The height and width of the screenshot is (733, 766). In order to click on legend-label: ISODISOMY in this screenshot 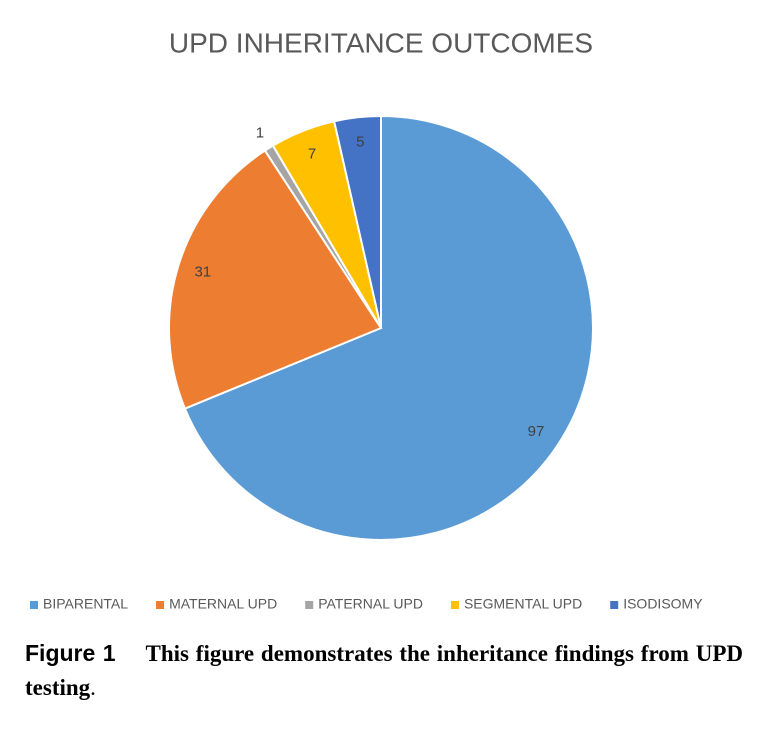, I will do `click(663, 604)`.